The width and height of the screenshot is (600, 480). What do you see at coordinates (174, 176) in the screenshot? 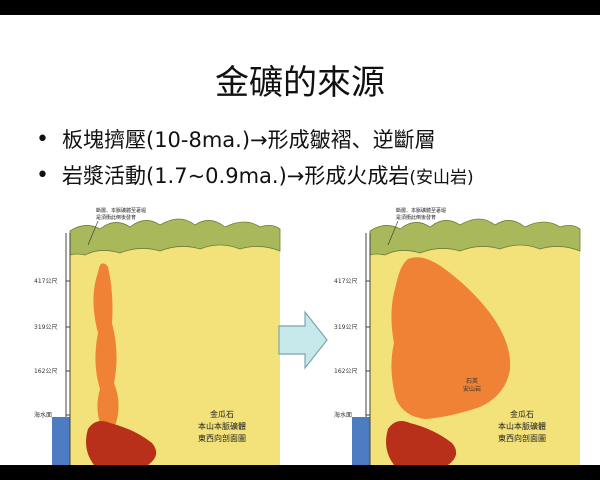
I see `bullet-text: 岩漿活動(1.7~0.9ma.)` at bounding box center [174, 176].